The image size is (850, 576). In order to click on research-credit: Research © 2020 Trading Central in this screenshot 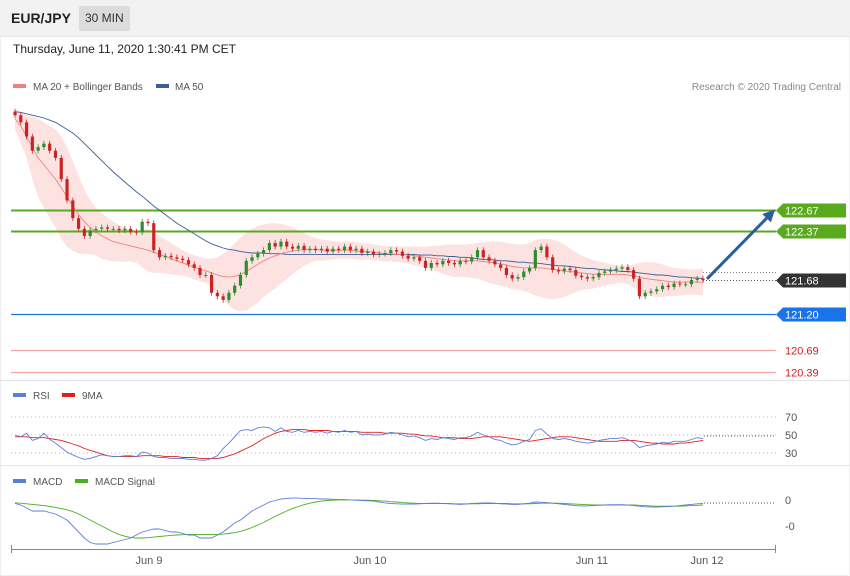, I will do `click(766, 87)`.